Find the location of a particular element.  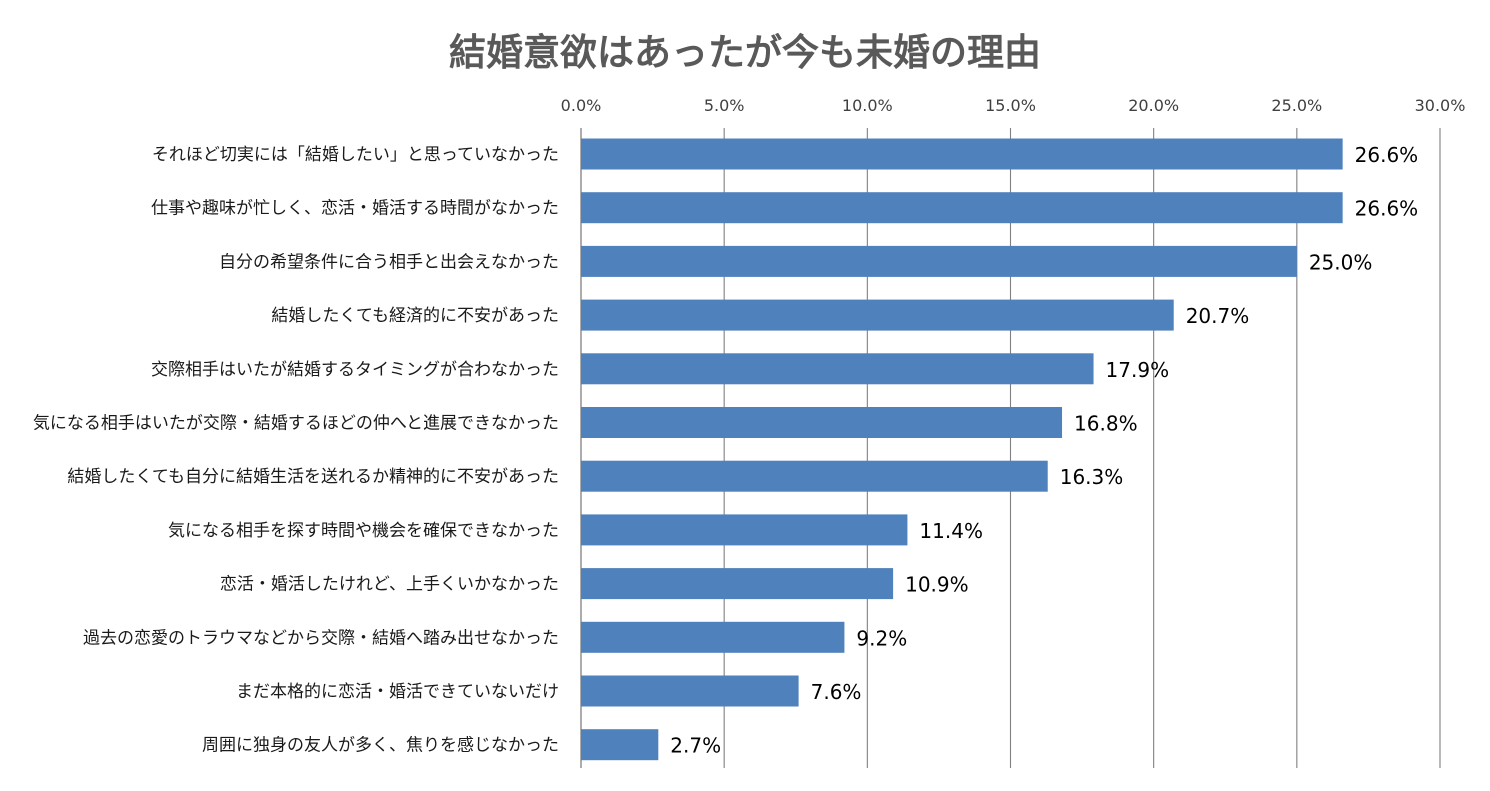

value-label: 2.7% is located at coordinates (695, 746).